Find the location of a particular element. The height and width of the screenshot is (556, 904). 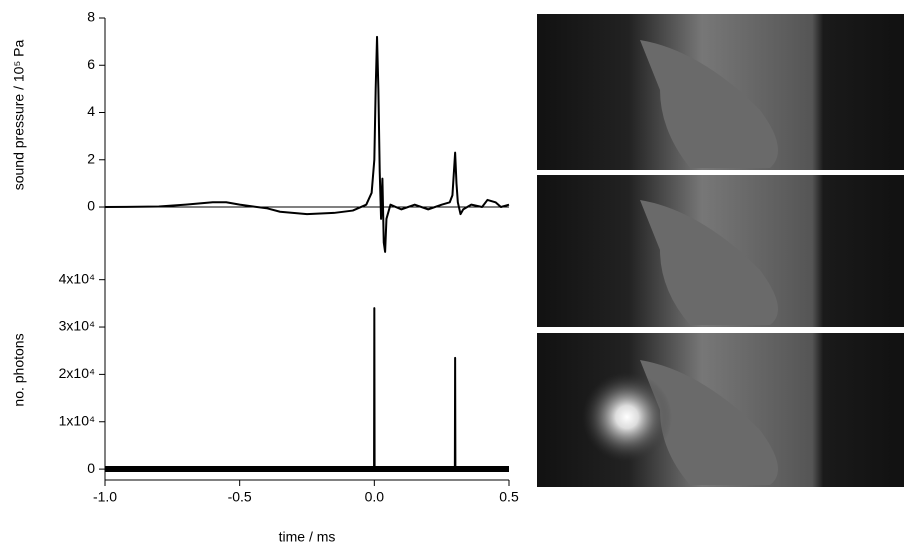

x-axis-label: time / ms is located at coordinates (307, 537).